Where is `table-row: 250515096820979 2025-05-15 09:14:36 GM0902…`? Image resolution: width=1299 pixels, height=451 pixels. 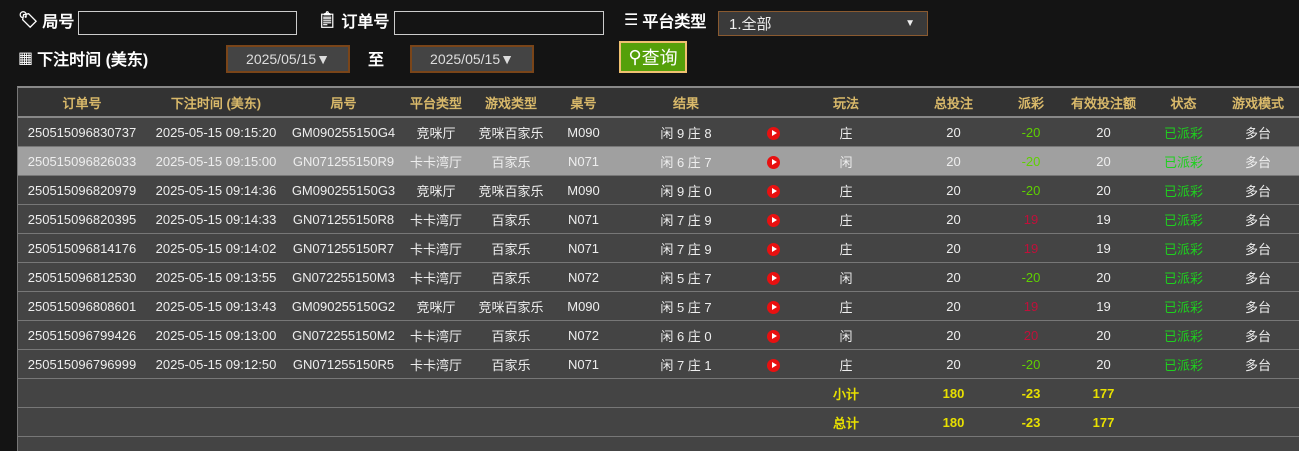 table-row: 250515096820979 2025-05-15 09:14:36 GM0902… is located at coordinates (658, 190).